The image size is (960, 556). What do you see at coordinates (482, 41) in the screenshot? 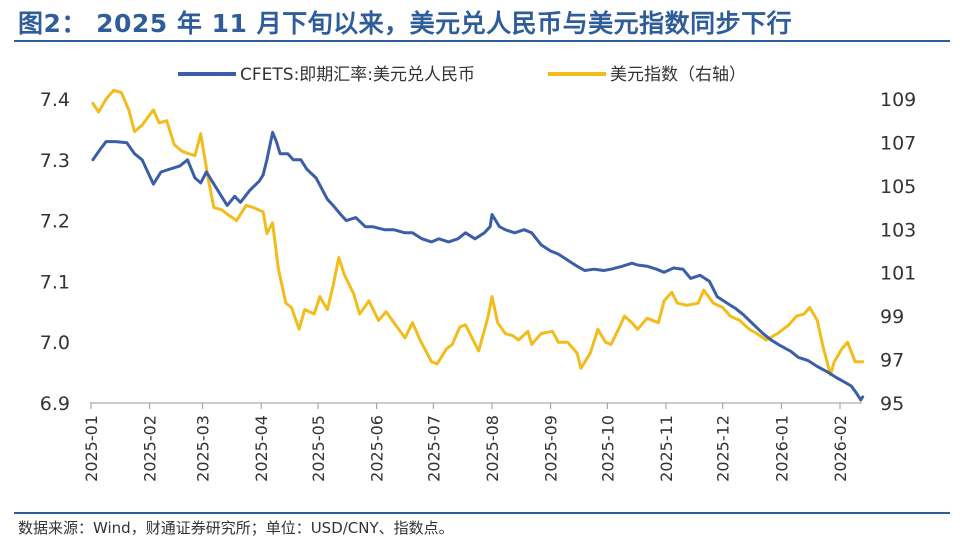
I see `title-divider` at bounding box center [482, 41].